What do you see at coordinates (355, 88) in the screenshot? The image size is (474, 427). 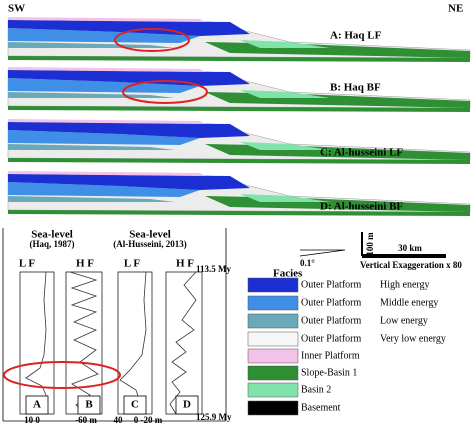 I see `section-label: B: Haq BF` at bounding box center [355, 88].